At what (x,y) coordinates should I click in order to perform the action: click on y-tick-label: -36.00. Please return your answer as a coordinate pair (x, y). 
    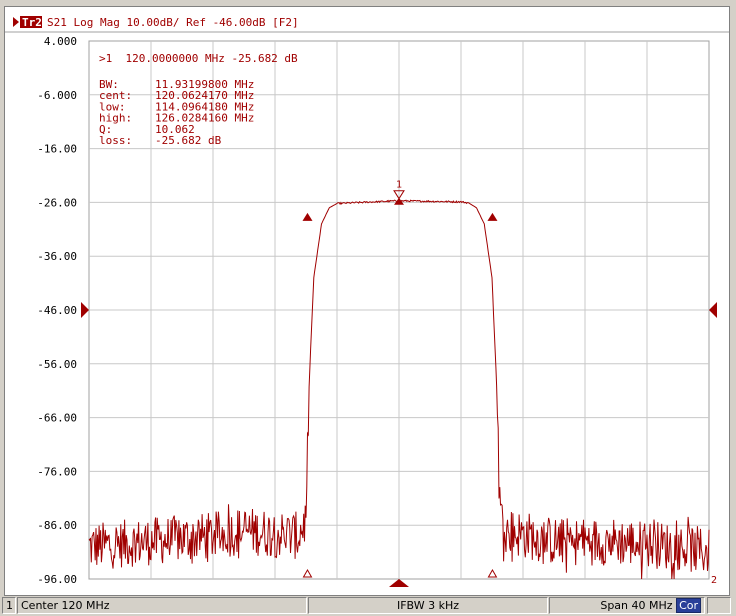
    Looking at the image, I should click on (57, 256).